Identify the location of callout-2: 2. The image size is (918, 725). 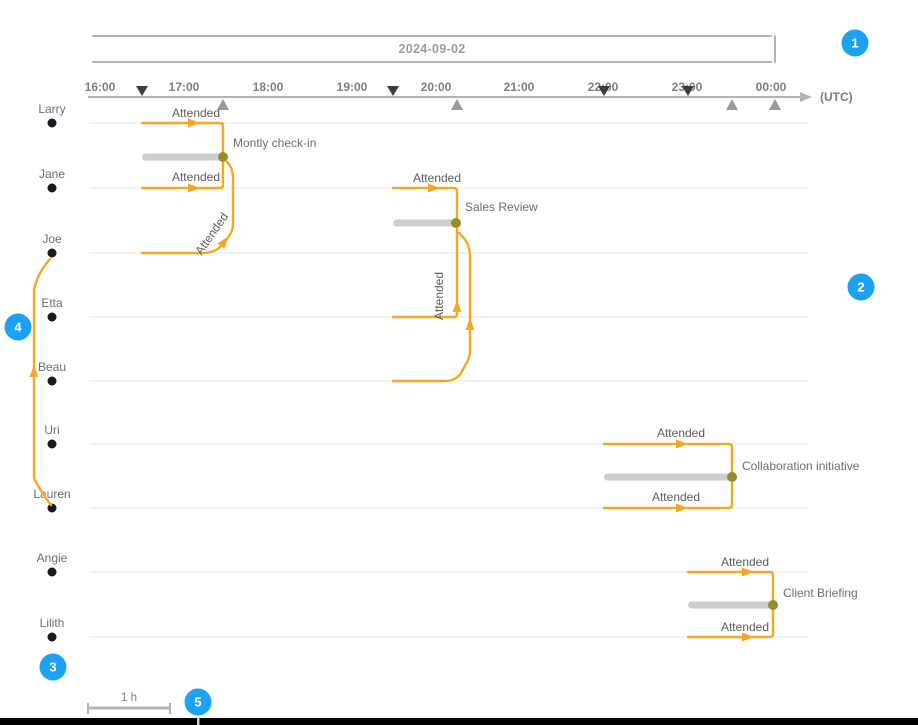
(861, 287).